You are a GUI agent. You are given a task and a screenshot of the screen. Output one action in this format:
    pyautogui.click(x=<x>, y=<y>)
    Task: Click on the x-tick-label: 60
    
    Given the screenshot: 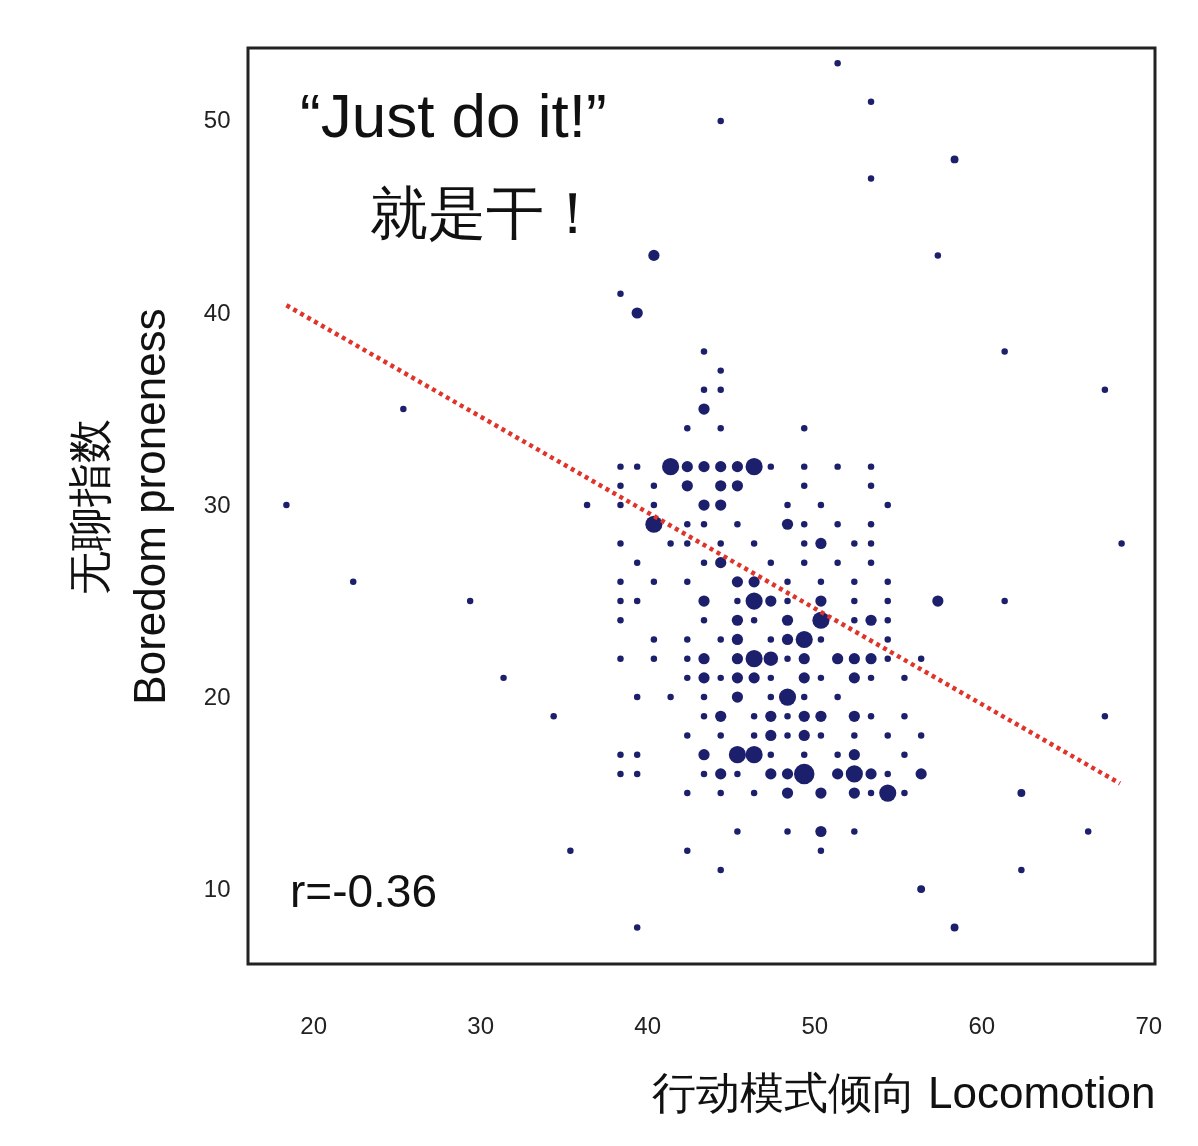 What is the action you would take?
    pyautogui.click(x=982, y=1025)
    